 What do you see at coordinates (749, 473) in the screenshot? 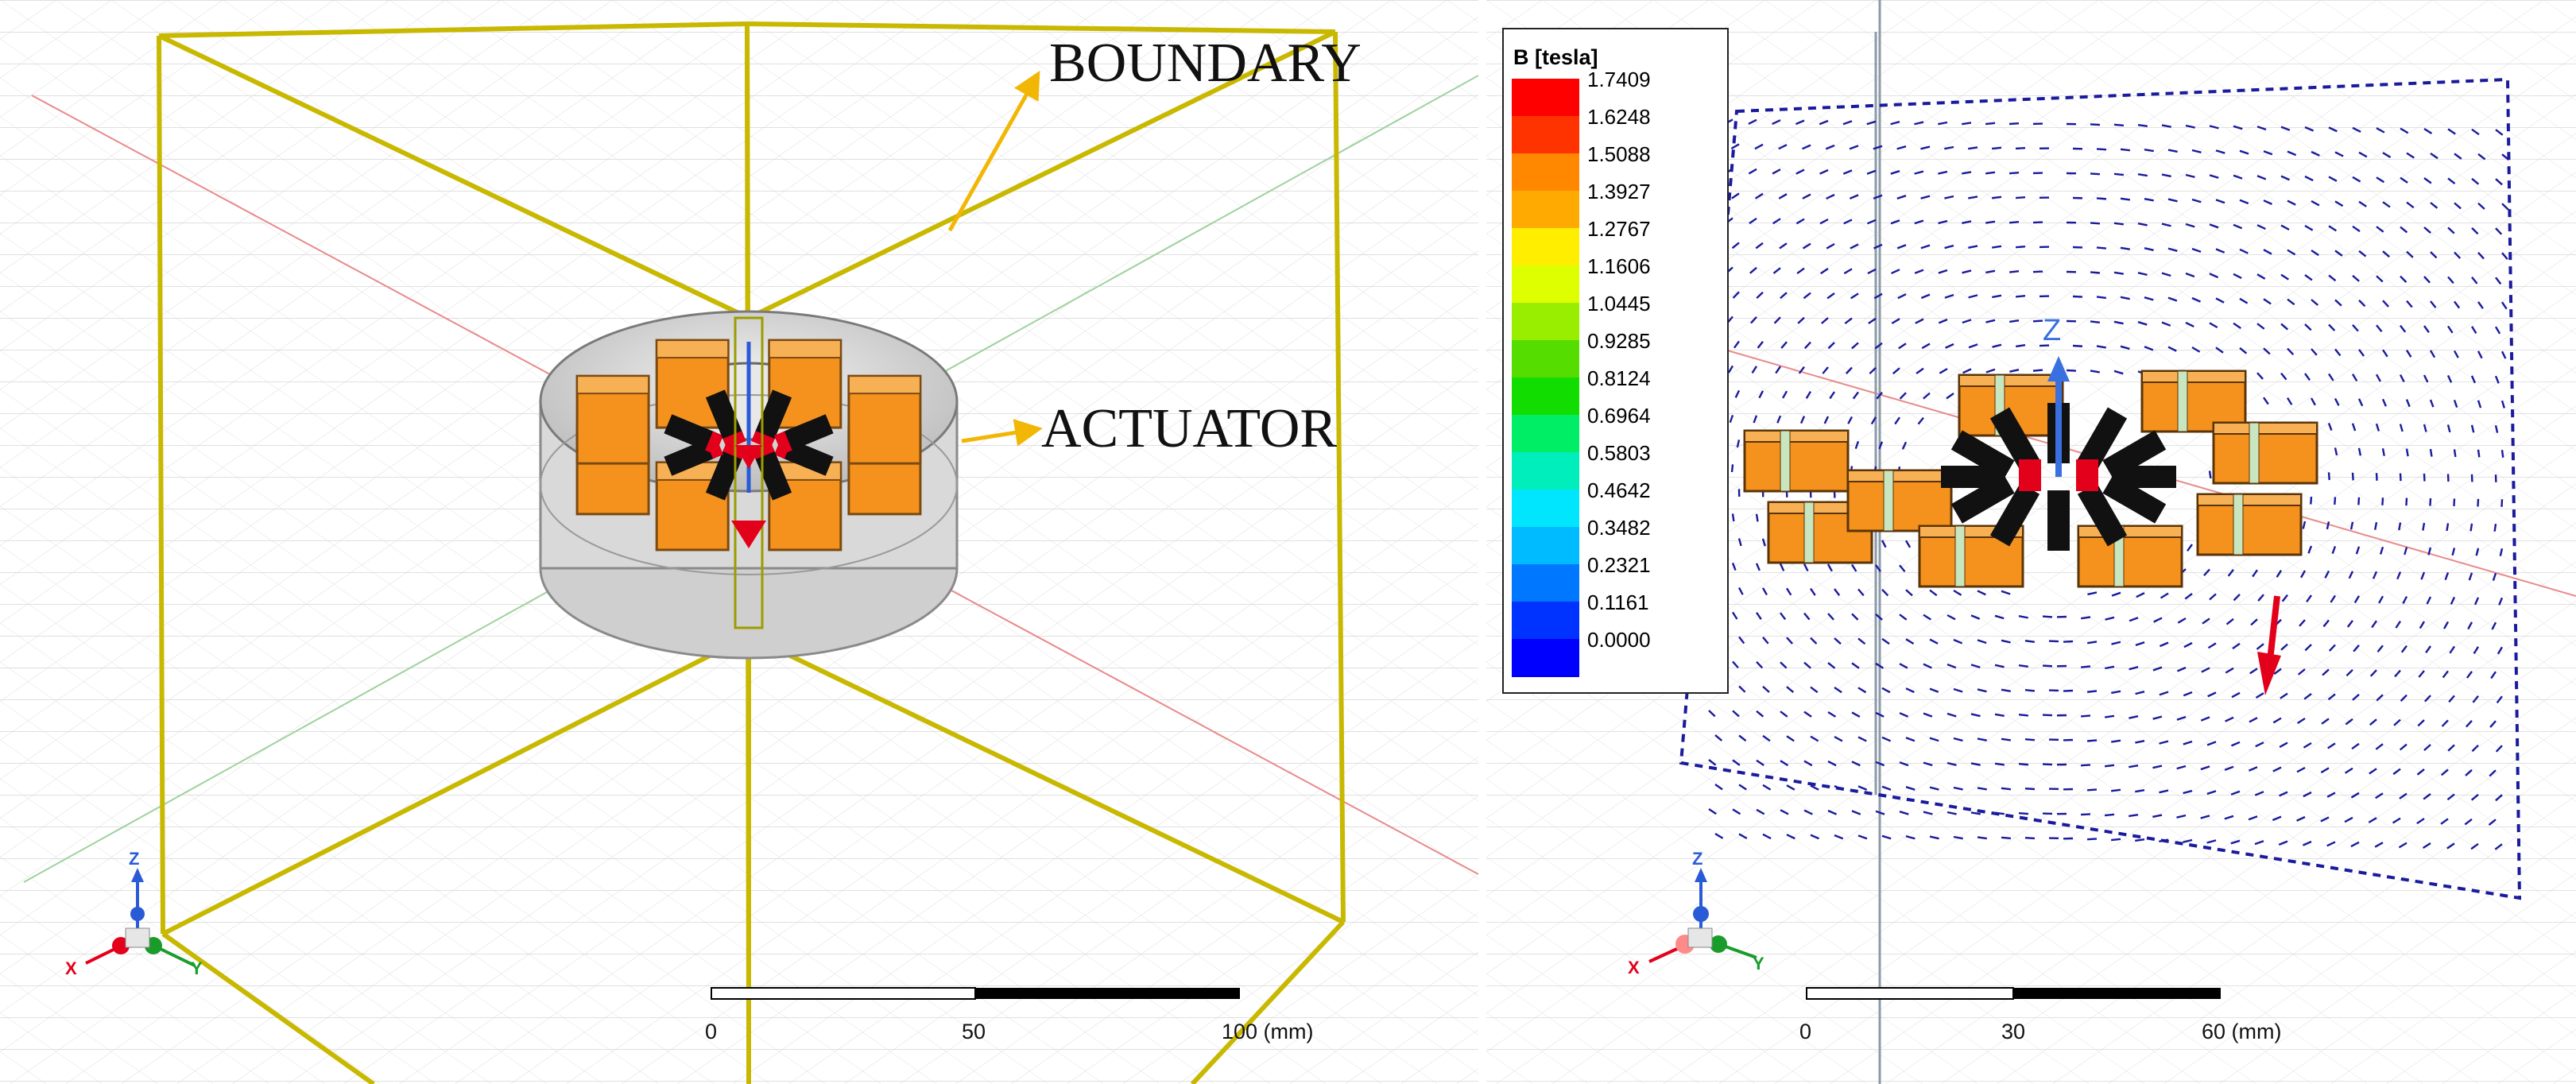
I see `central-shaft` at bounding box center [749, 473].